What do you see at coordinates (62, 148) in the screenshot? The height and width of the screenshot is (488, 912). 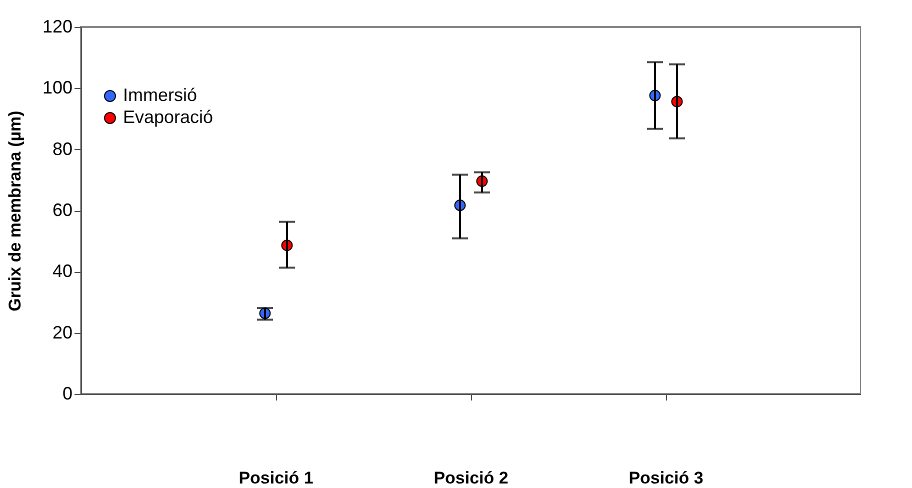 I see `y-tick-label: 80` at bounding box center [62, 148].